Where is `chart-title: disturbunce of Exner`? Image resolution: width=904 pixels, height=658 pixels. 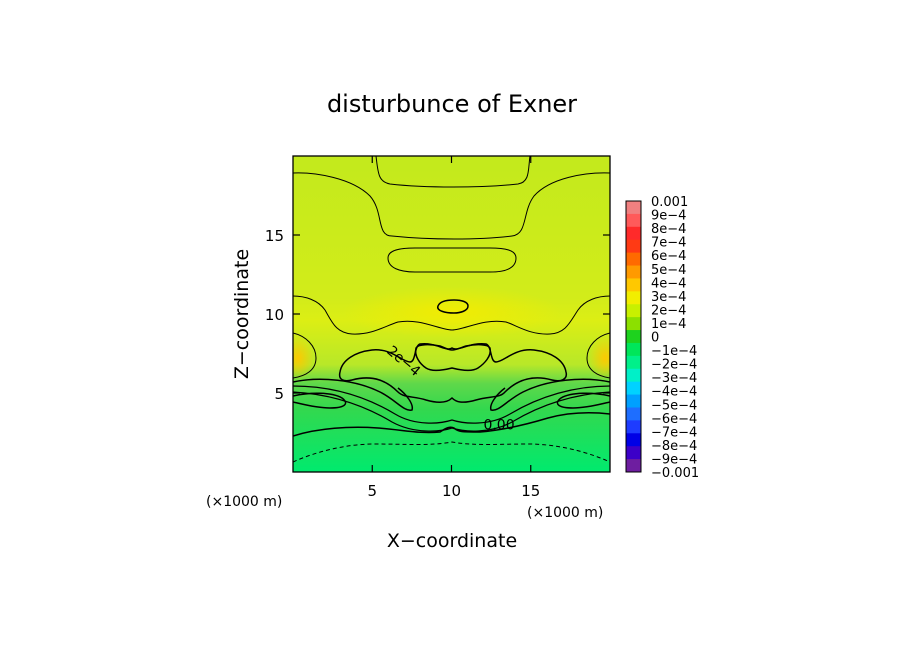
chart-title: disturbunce of Exner is located at coordinates (452, 104).